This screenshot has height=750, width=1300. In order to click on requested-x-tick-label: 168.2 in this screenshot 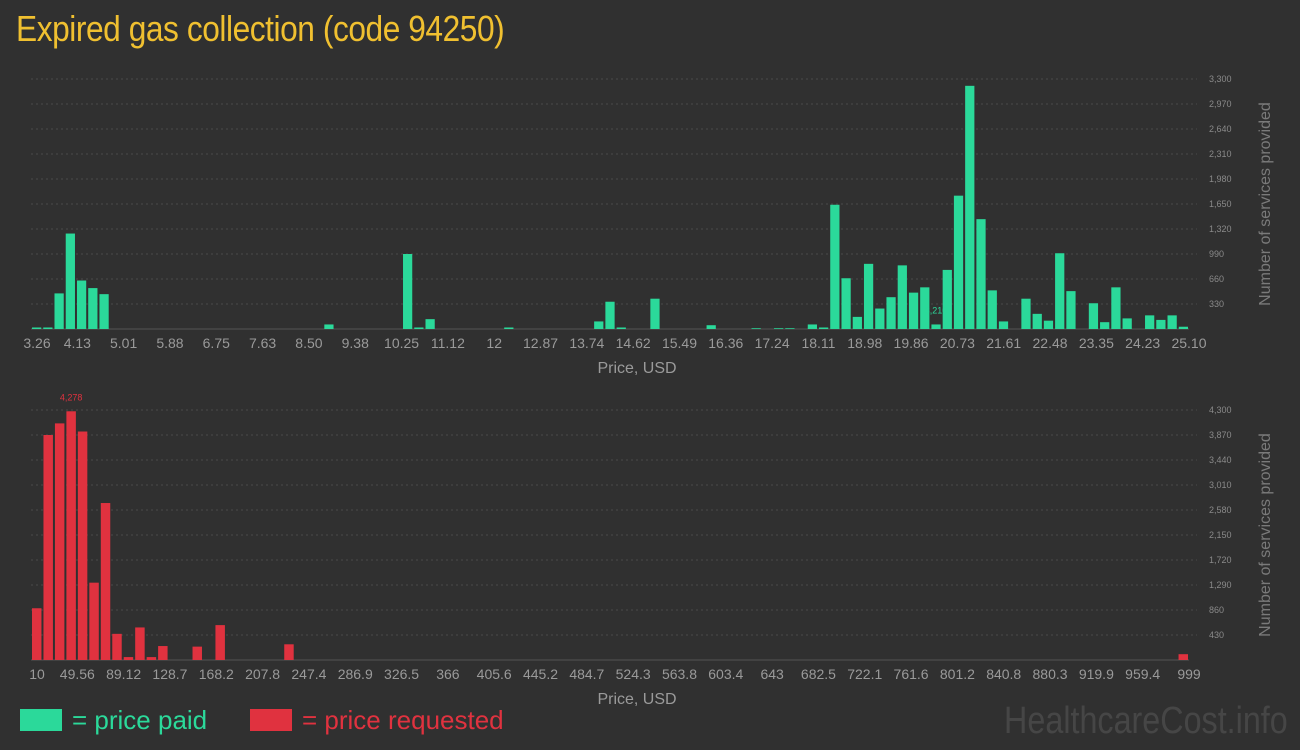, I will do `click(216, 674)`.